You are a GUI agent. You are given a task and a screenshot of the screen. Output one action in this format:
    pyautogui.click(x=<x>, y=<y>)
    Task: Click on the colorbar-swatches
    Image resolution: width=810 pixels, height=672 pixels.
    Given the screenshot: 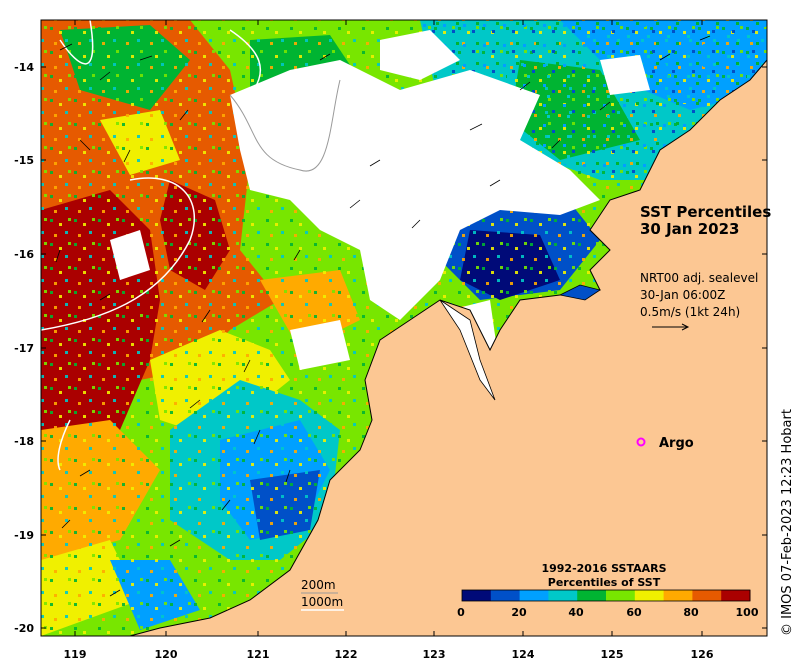 What is the action you would take?
    pyautogui.click(x=606, y=595)
    